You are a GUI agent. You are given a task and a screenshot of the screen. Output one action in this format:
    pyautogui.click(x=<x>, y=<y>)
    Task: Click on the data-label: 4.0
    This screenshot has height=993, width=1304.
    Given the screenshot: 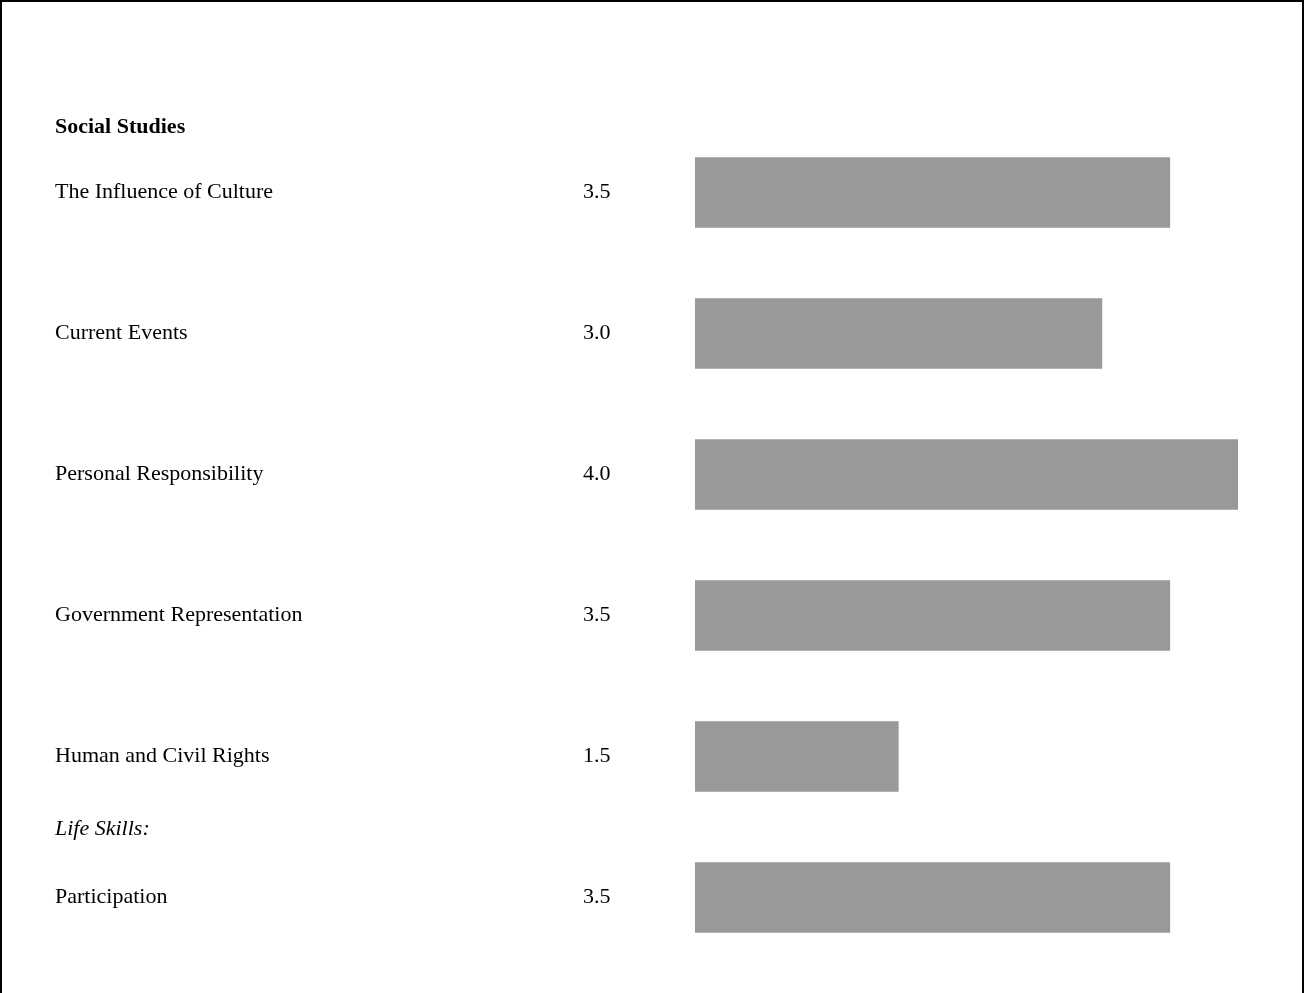 What is the action you would take?
    pyautogui.click(x=597, y=473)
    